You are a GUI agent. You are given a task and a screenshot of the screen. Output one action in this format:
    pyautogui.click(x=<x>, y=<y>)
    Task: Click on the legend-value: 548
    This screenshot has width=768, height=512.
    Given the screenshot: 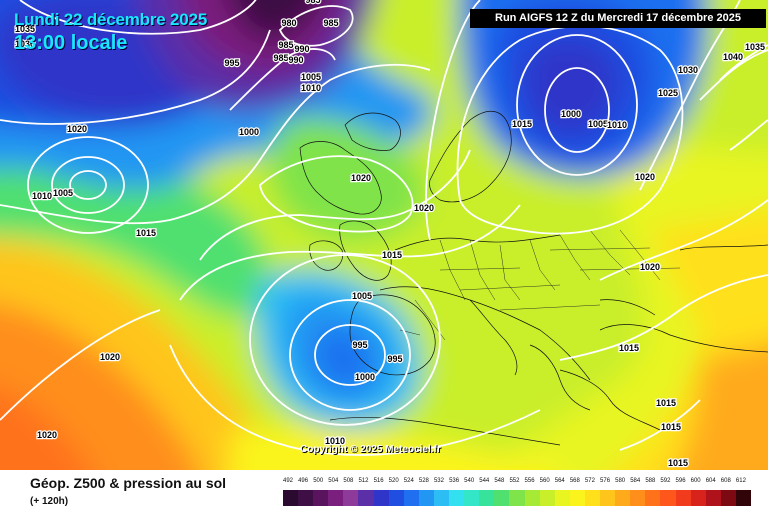 What is the action you would take?
    pyautogui.click(x=499, y=481)
    